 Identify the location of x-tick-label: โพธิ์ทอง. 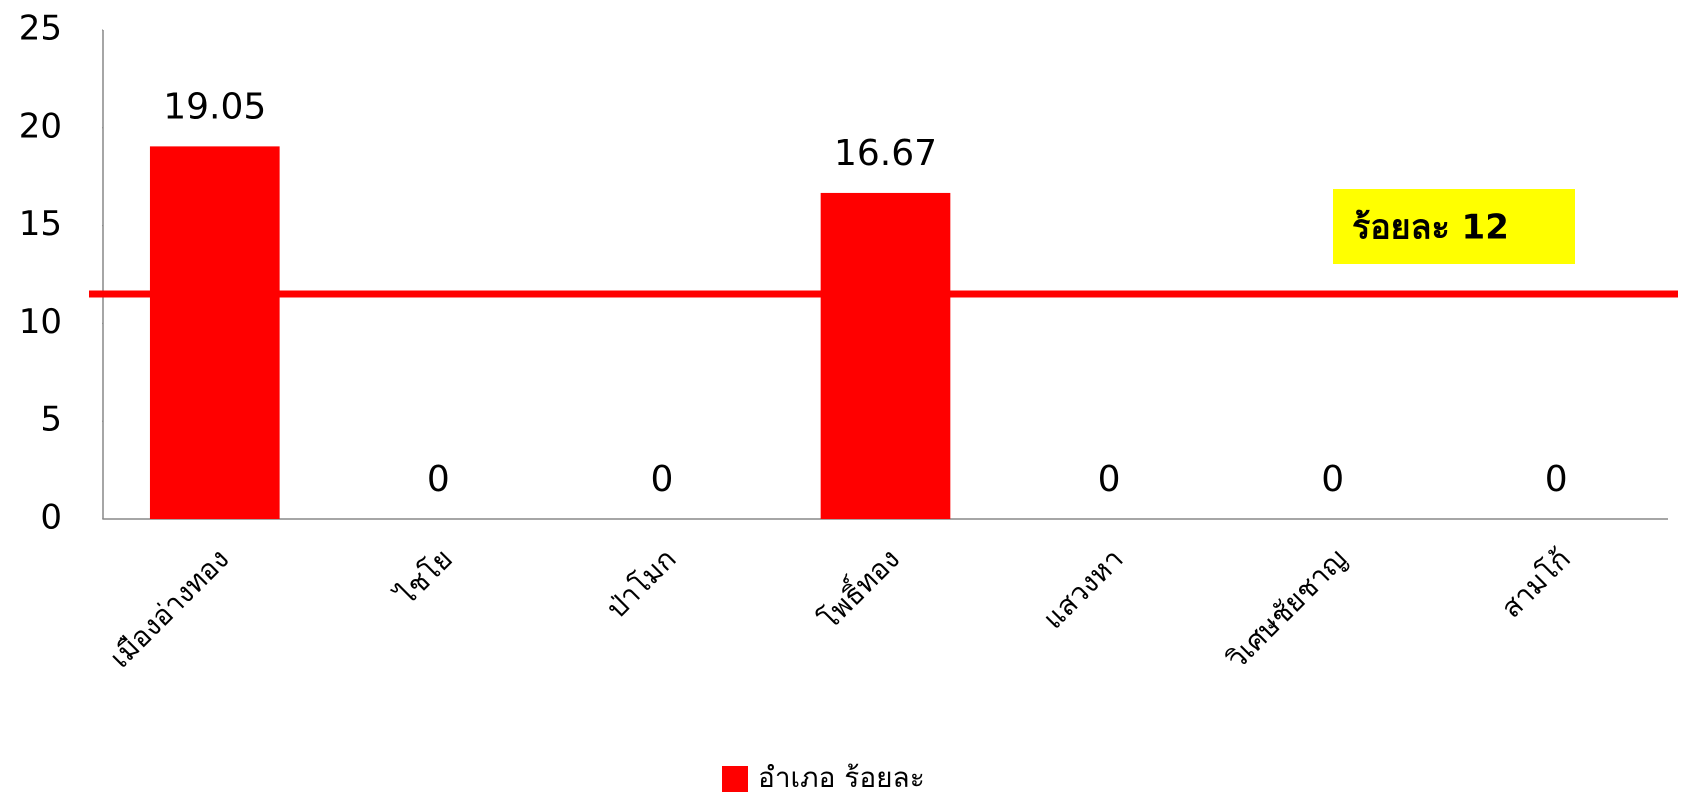
(858, 587).